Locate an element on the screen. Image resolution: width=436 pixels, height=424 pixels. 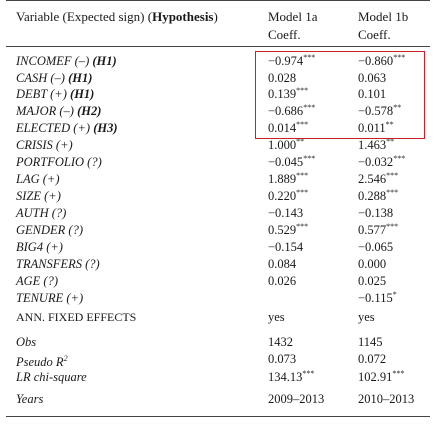
header-variable: Variable (Expected sign) (Hypothesis) is located at coordinates (117, 16).